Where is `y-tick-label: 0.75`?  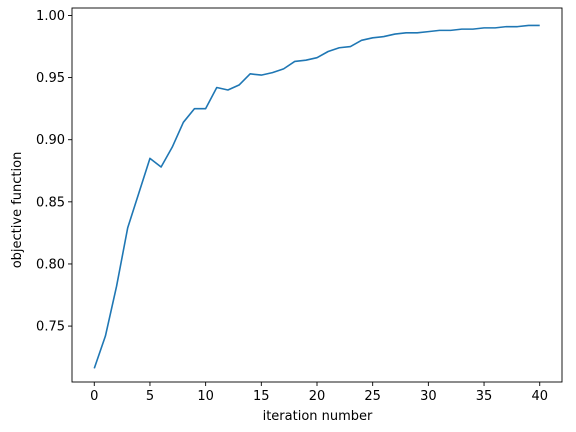 y-tick-label: 0.75 is located at coordinates (50, 327).